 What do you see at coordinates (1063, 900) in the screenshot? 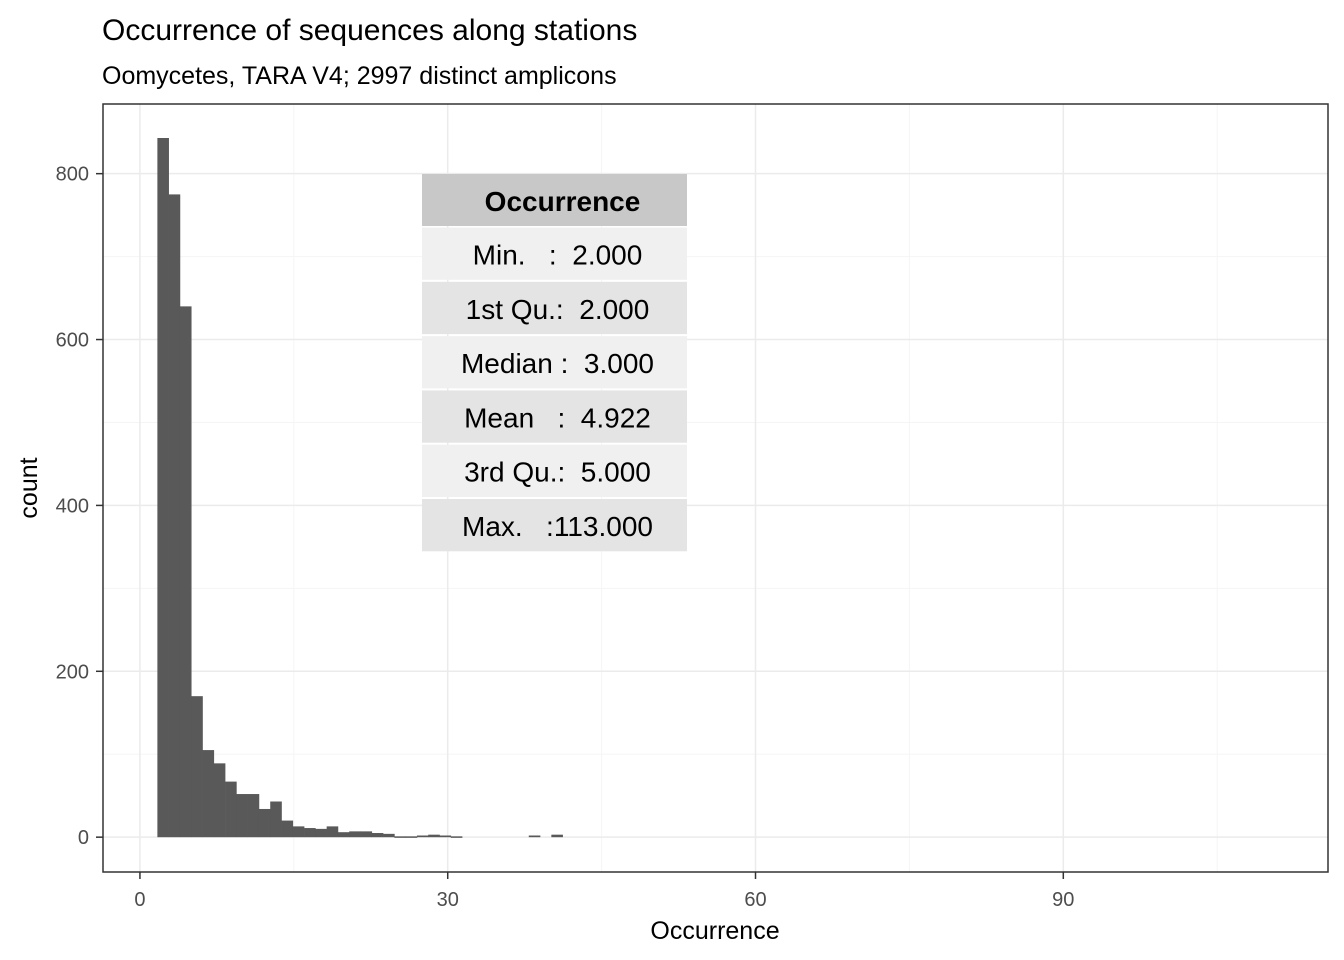
I see `x-tick-label: 90` at bounding box center [1063, 900].